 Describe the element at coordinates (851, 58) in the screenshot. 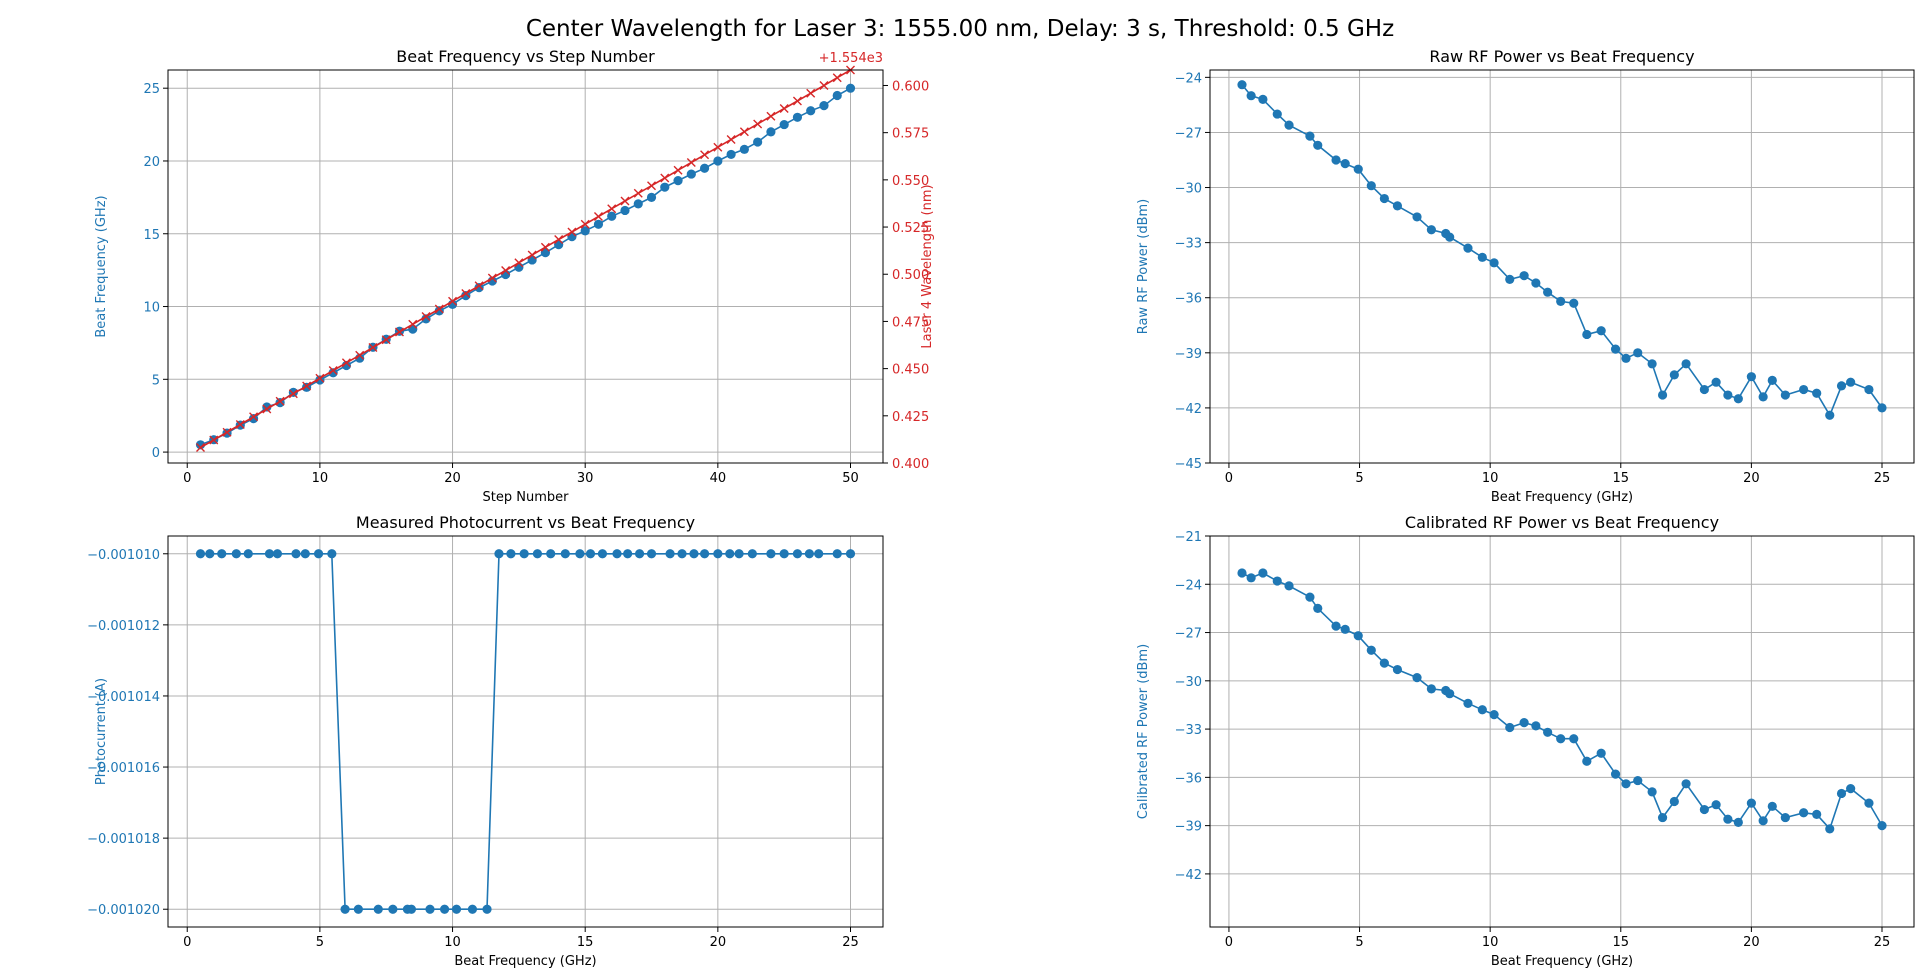

I see `right-axis-offset: +1.554e3` at that location.